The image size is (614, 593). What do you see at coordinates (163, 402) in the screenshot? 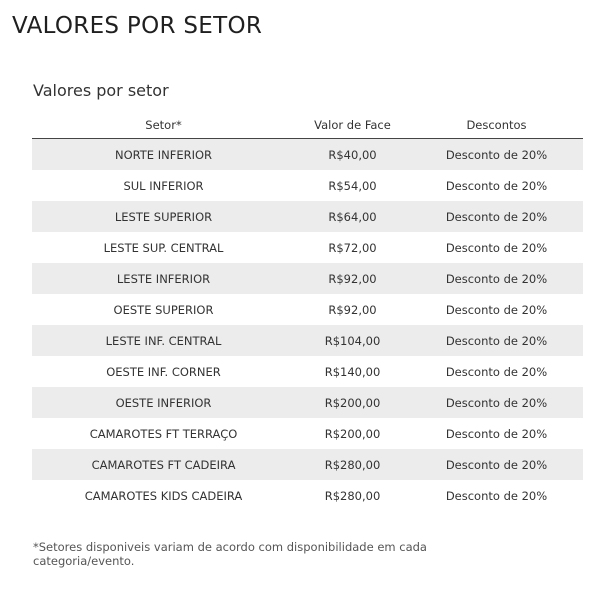
I see `cell-sector: OESTE INFERIOR` at bounding box center [163, 402].